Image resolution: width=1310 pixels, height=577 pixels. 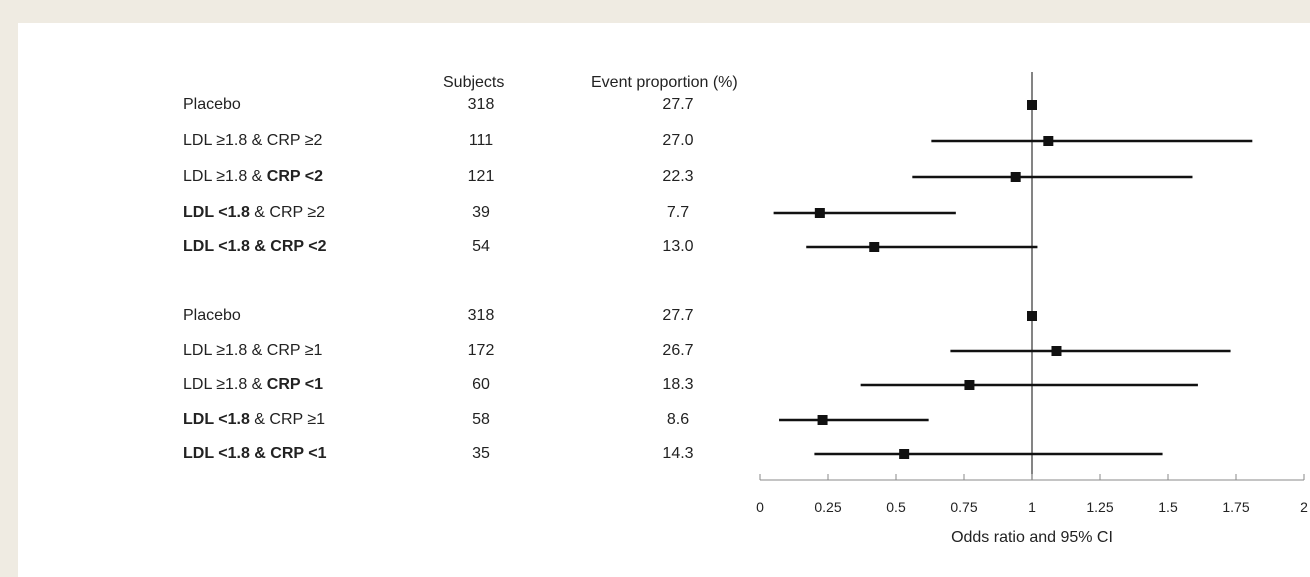 What do you see at coordinates (481, 384) in the screenshot?
I see `subjects-value: 60` at bounding box center [481, 384].